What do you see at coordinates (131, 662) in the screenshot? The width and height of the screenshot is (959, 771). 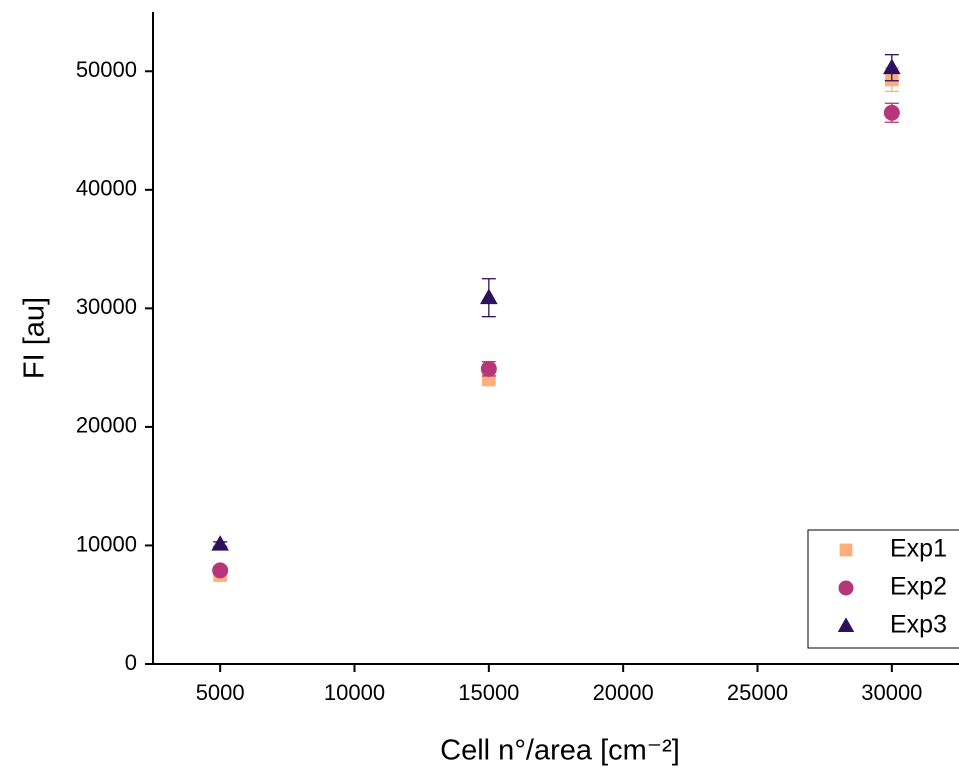 I see `y-tick-label: 0` at bounding box center [131, 662].